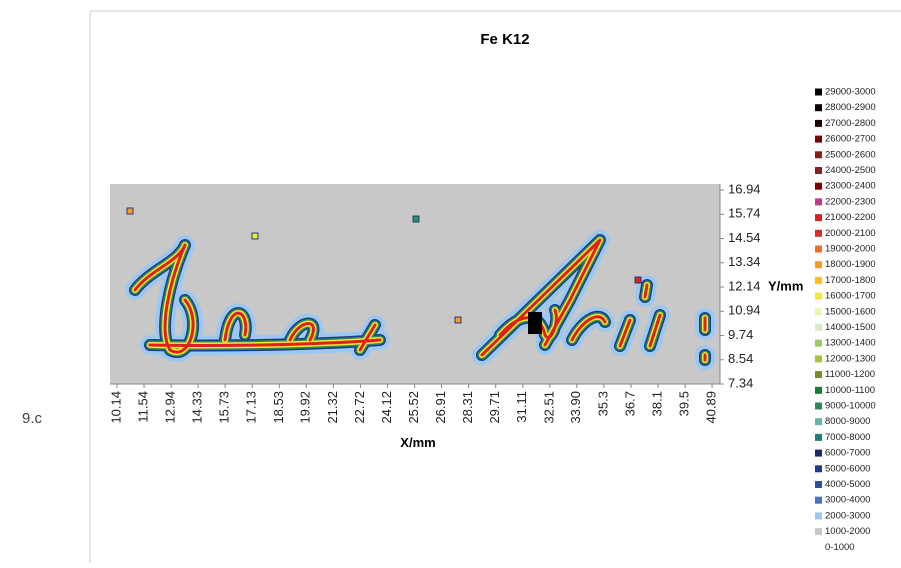 Image resolution: width=901 pixels, height=568 pixels. Describe the element at coordinates (744, 188) in the screenshot. I see `y-tick-label: 16.94` at that location.